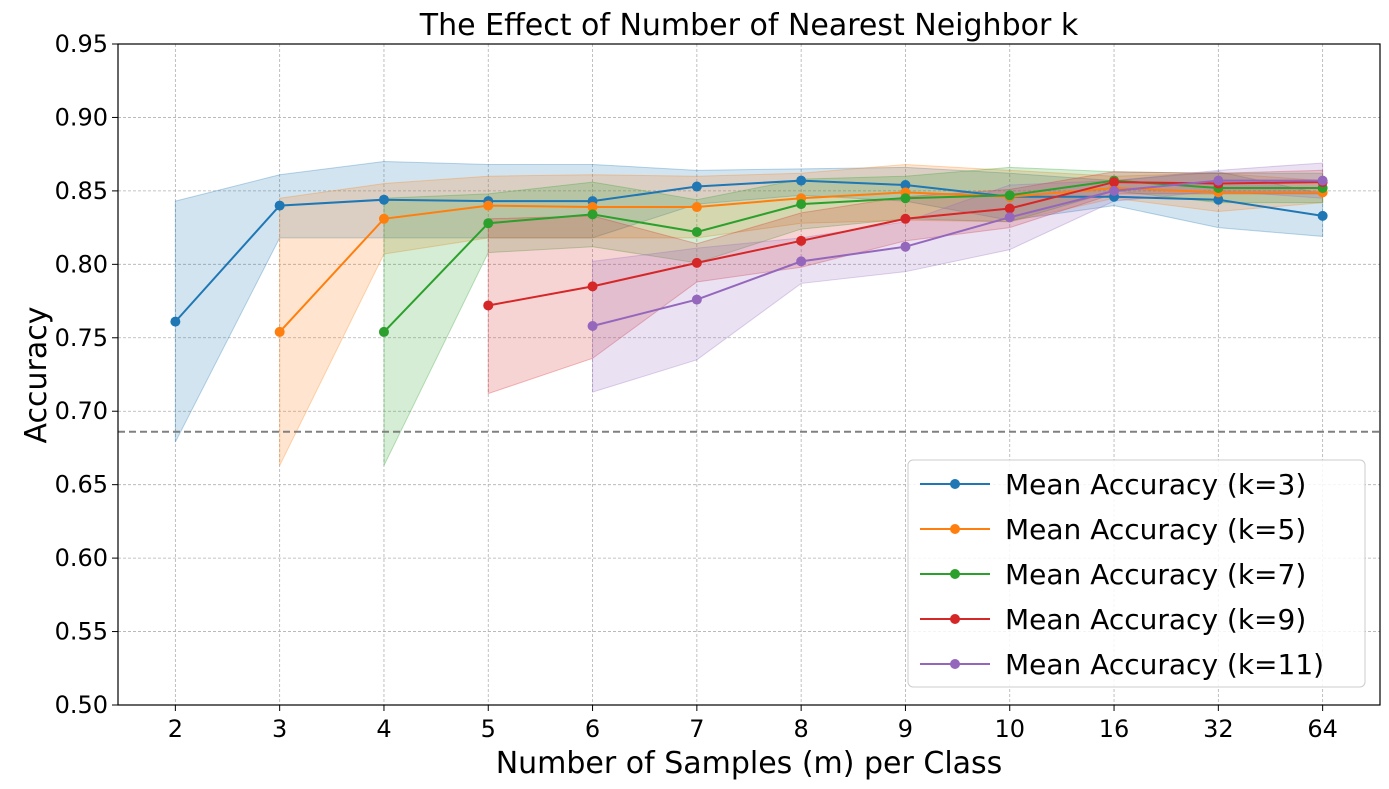 The image size is (1389, 789). I want to click on x-tick-label: 16, so click(1114, 729).